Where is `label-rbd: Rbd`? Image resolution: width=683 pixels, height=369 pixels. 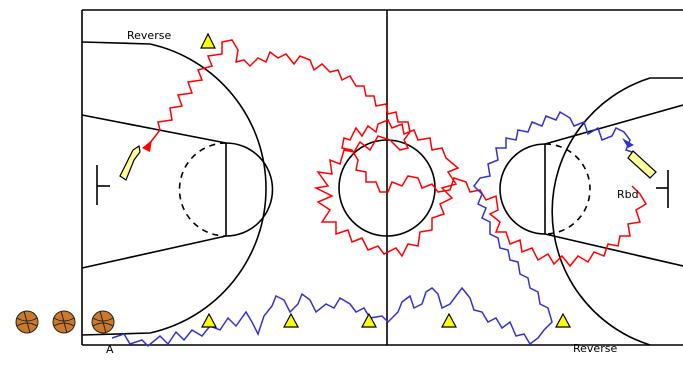 label-rbd: Rbd is located at coordinates (628, 194).